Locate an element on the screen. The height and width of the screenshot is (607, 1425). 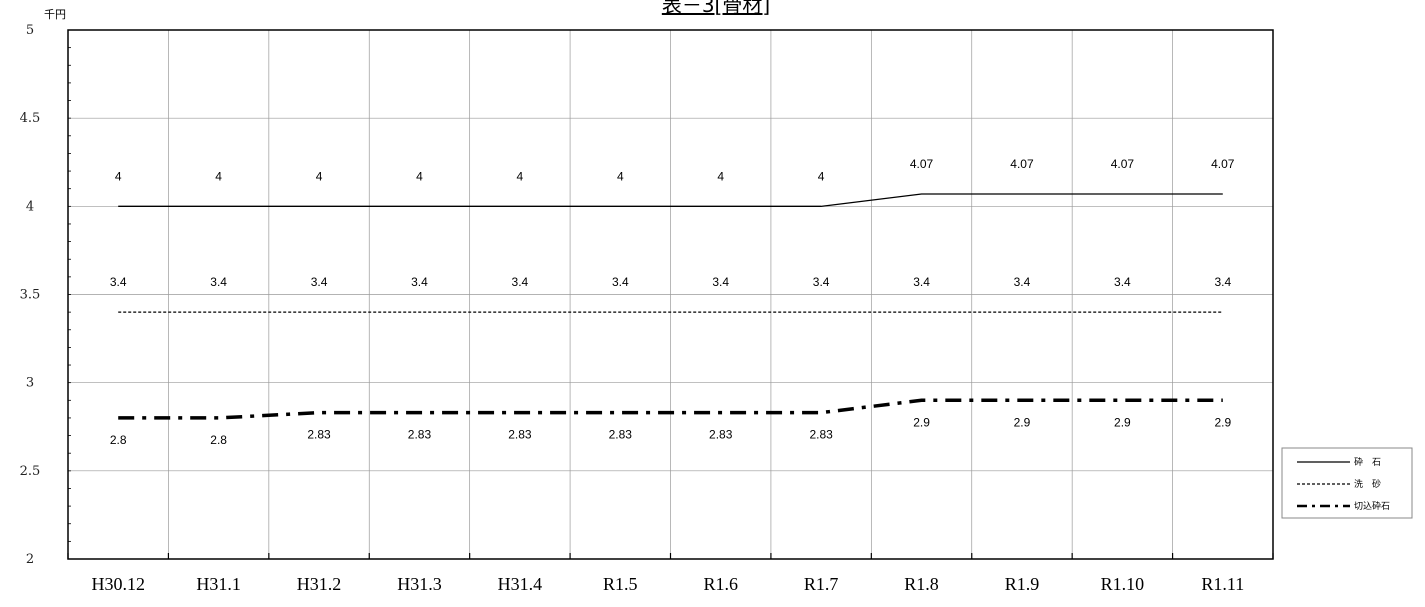
legend-label: 砕 石 is located at coordinates (1367, 462).